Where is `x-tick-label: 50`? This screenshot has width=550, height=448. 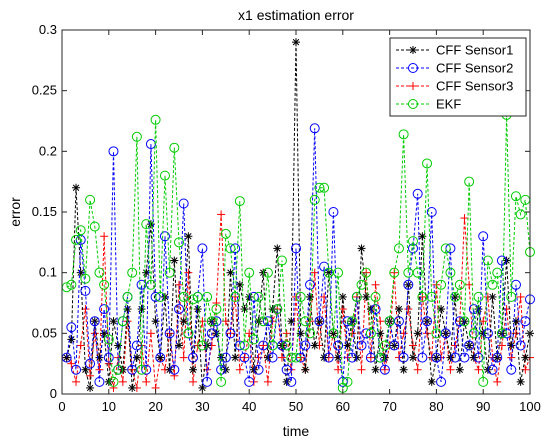
x-tick-label: 50 is located at coordinates (296, 406).